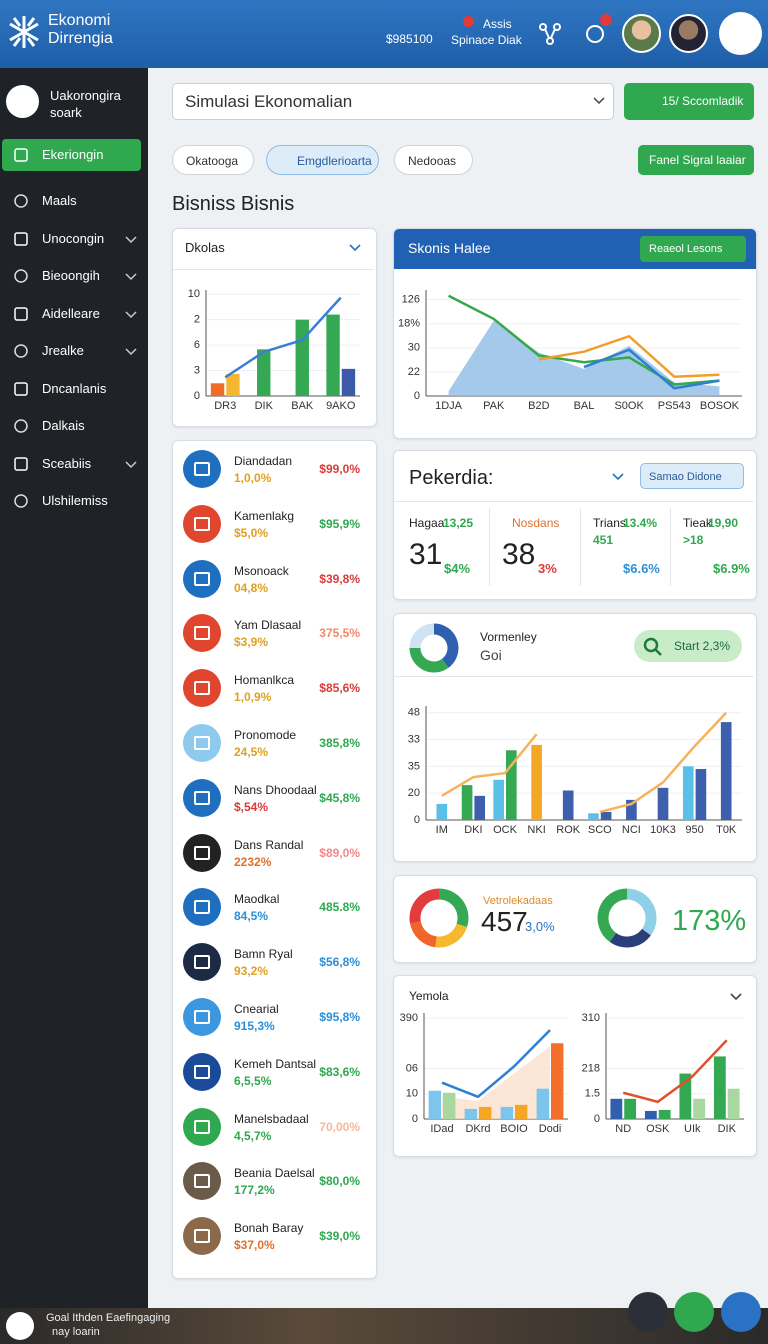  I want to click on item-pct: $37,0%, so click(254, 1245).